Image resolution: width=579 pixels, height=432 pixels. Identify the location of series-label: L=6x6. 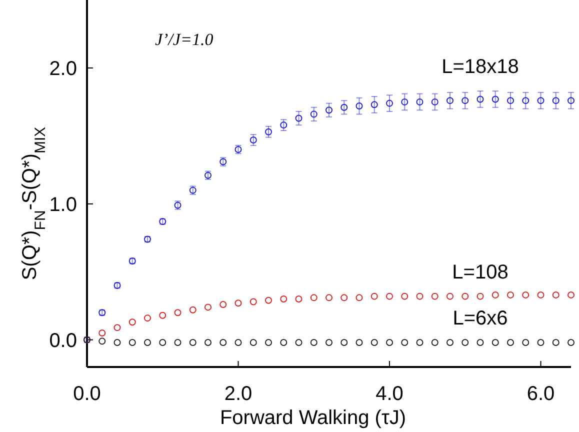
(480, 319).